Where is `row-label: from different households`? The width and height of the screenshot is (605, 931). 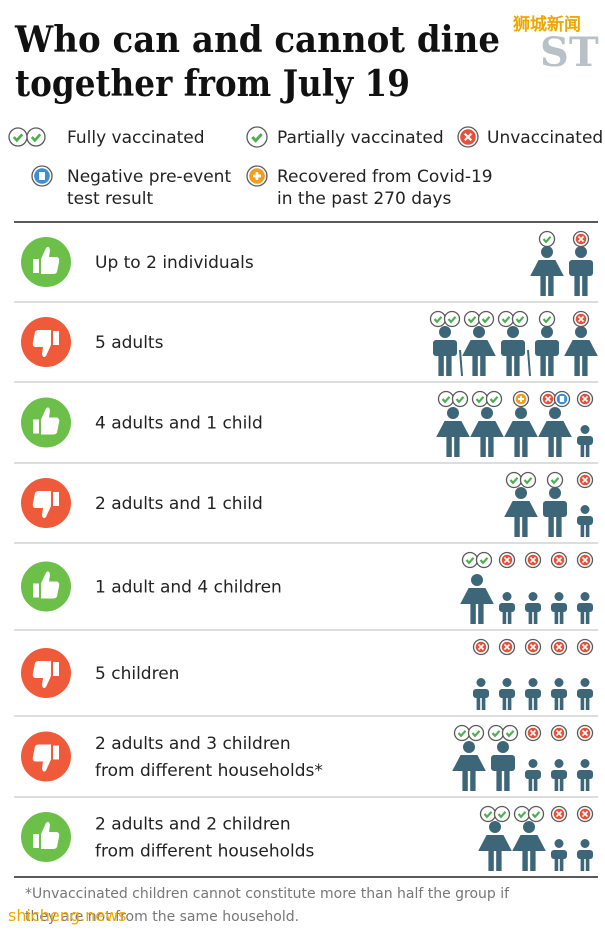 row-label: from different households is located at coordinates (205, 852).